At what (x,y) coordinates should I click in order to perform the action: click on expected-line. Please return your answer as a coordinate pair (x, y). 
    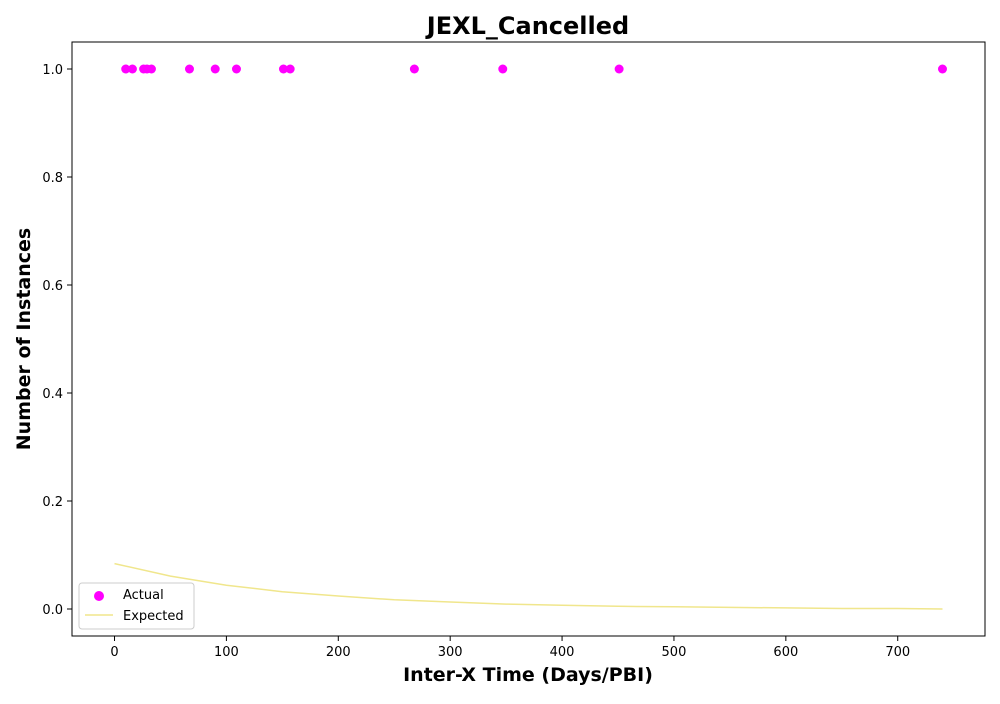
    Looking at the image, I should click on (528, 586).